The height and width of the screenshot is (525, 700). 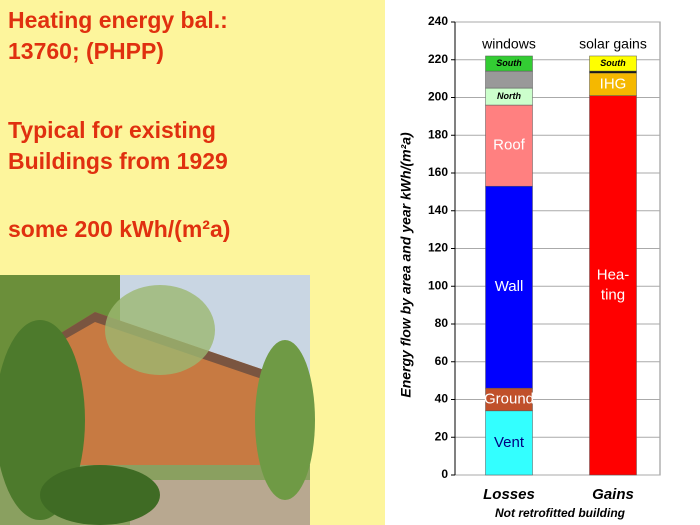 What do you see at coordinates (118, 161) in the screenshot?
I see `heading-line: Buildings from 1929` at bounding box center [118, 161].